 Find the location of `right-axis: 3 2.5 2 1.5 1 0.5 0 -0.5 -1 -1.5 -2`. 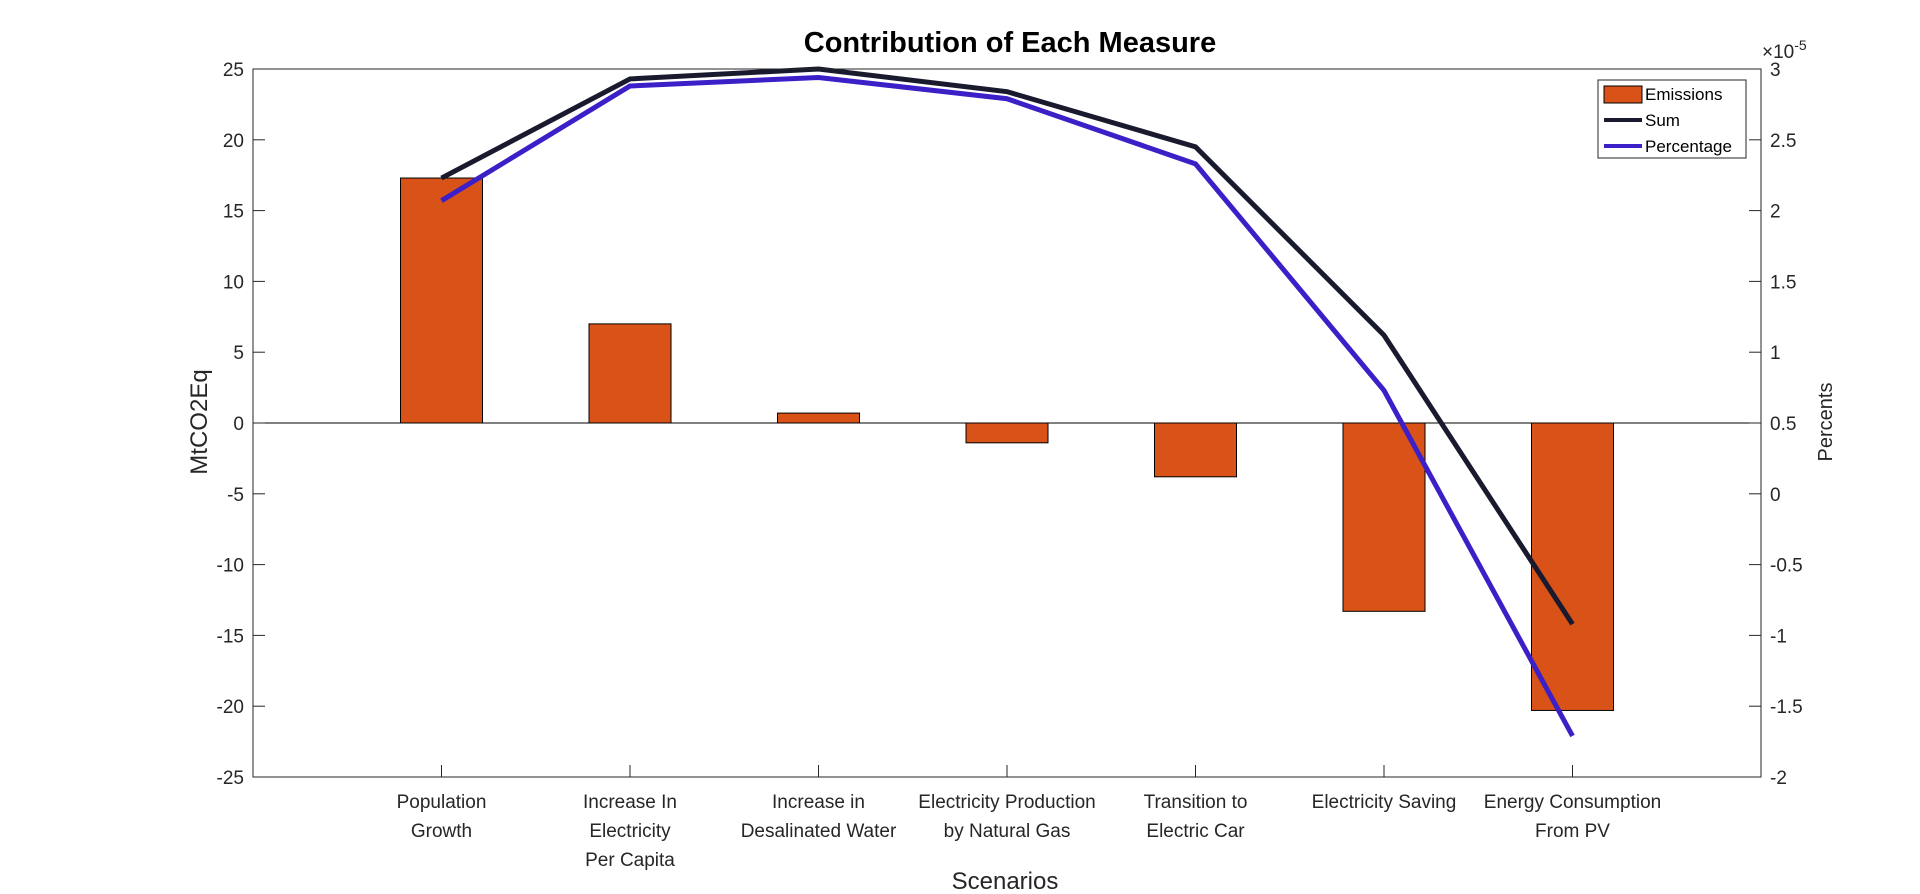

right-axis: 3 2.5 2 1.5 1 0.5 0 -0.5 -1 -1.5 -2 is located at coordinates (1776, 424).